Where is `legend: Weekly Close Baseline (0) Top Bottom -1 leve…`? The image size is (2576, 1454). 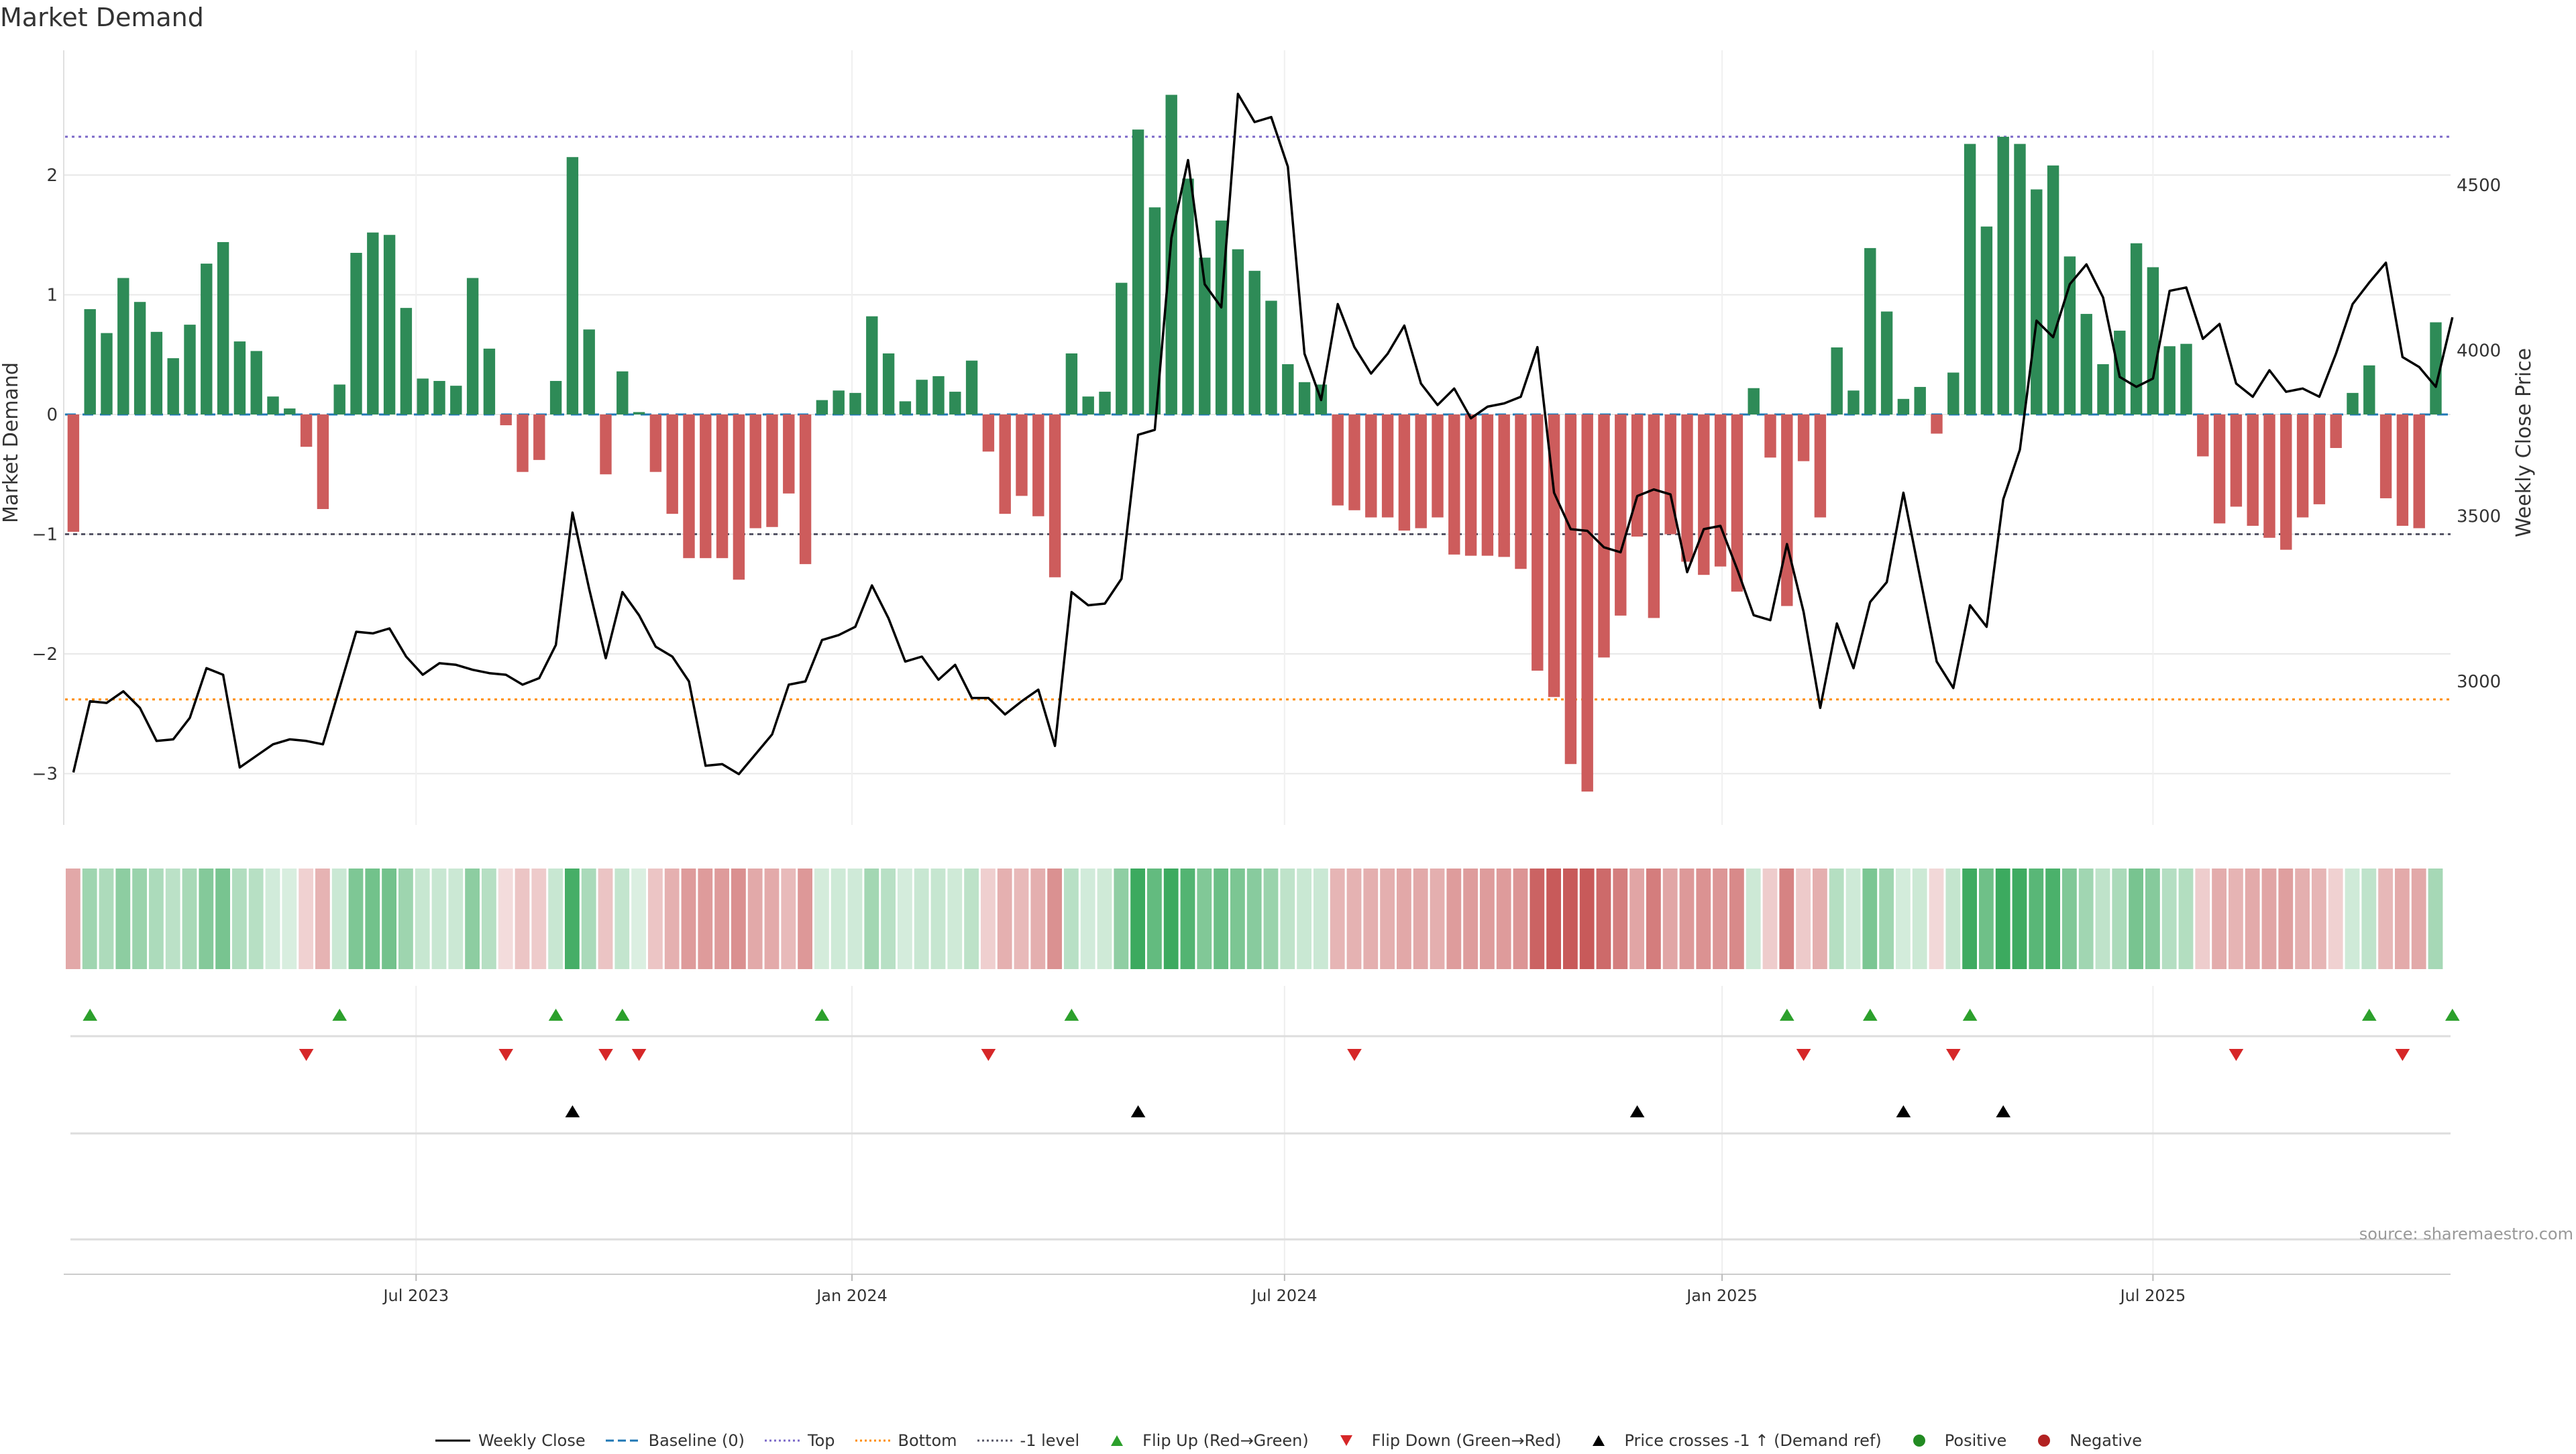
legend: Weekly Close Baseline (0) Top Bottom -1 leve… is located at coordinates (1288, 1440).